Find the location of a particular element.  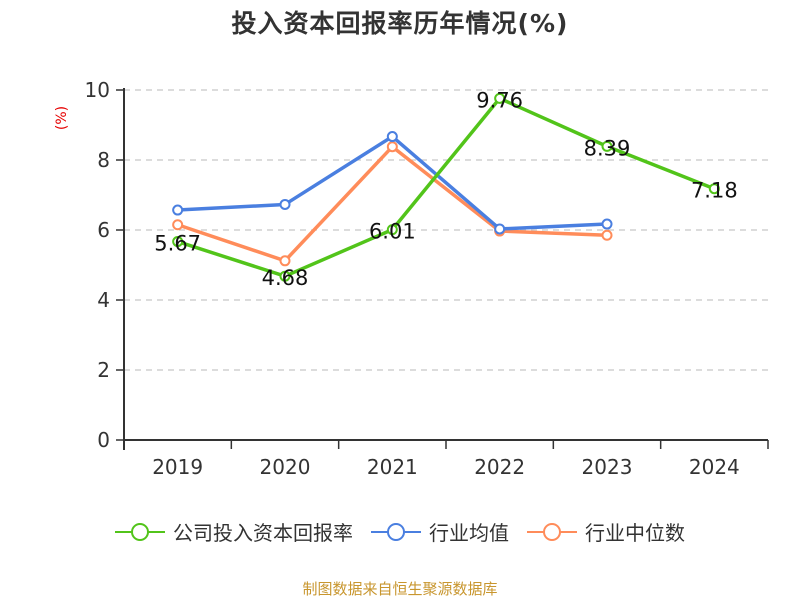

y-tick-label: 0 is located at coordinates (103, 440).